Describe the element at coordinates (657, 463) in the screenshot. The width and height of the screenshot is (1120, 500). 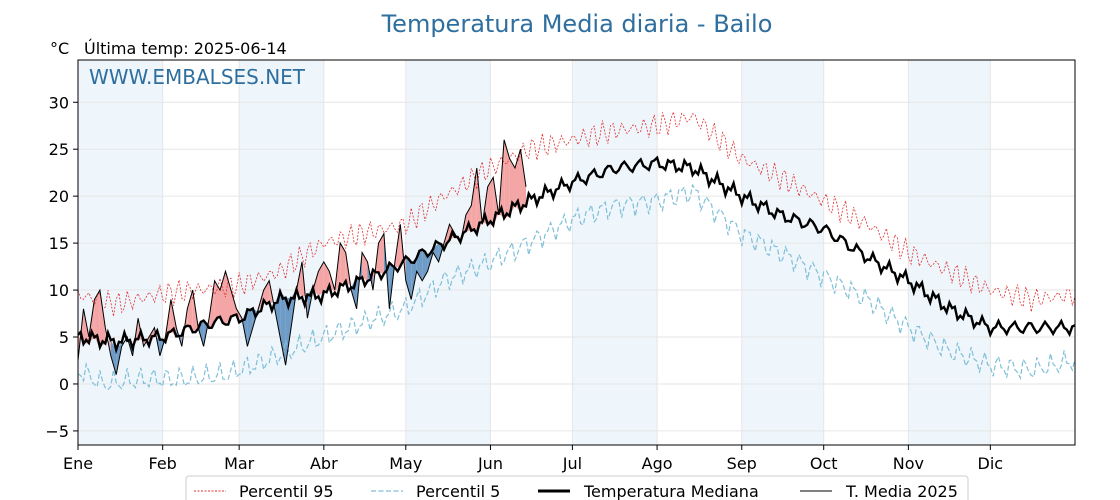
I see `x-tick-label: Ago` at that location.